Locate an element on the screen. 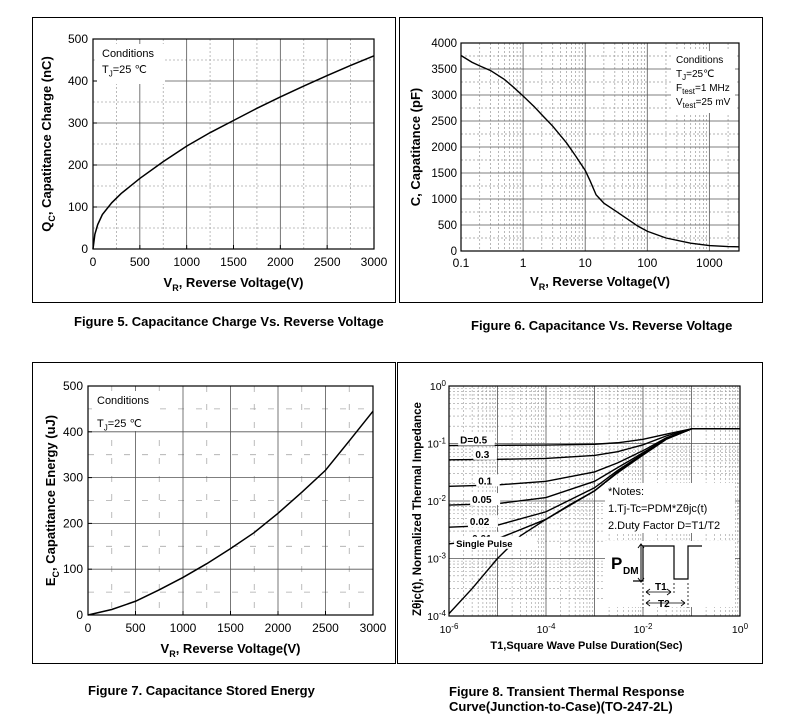  x-tick-label: 10-2​ is located at coordinates (643, 629).